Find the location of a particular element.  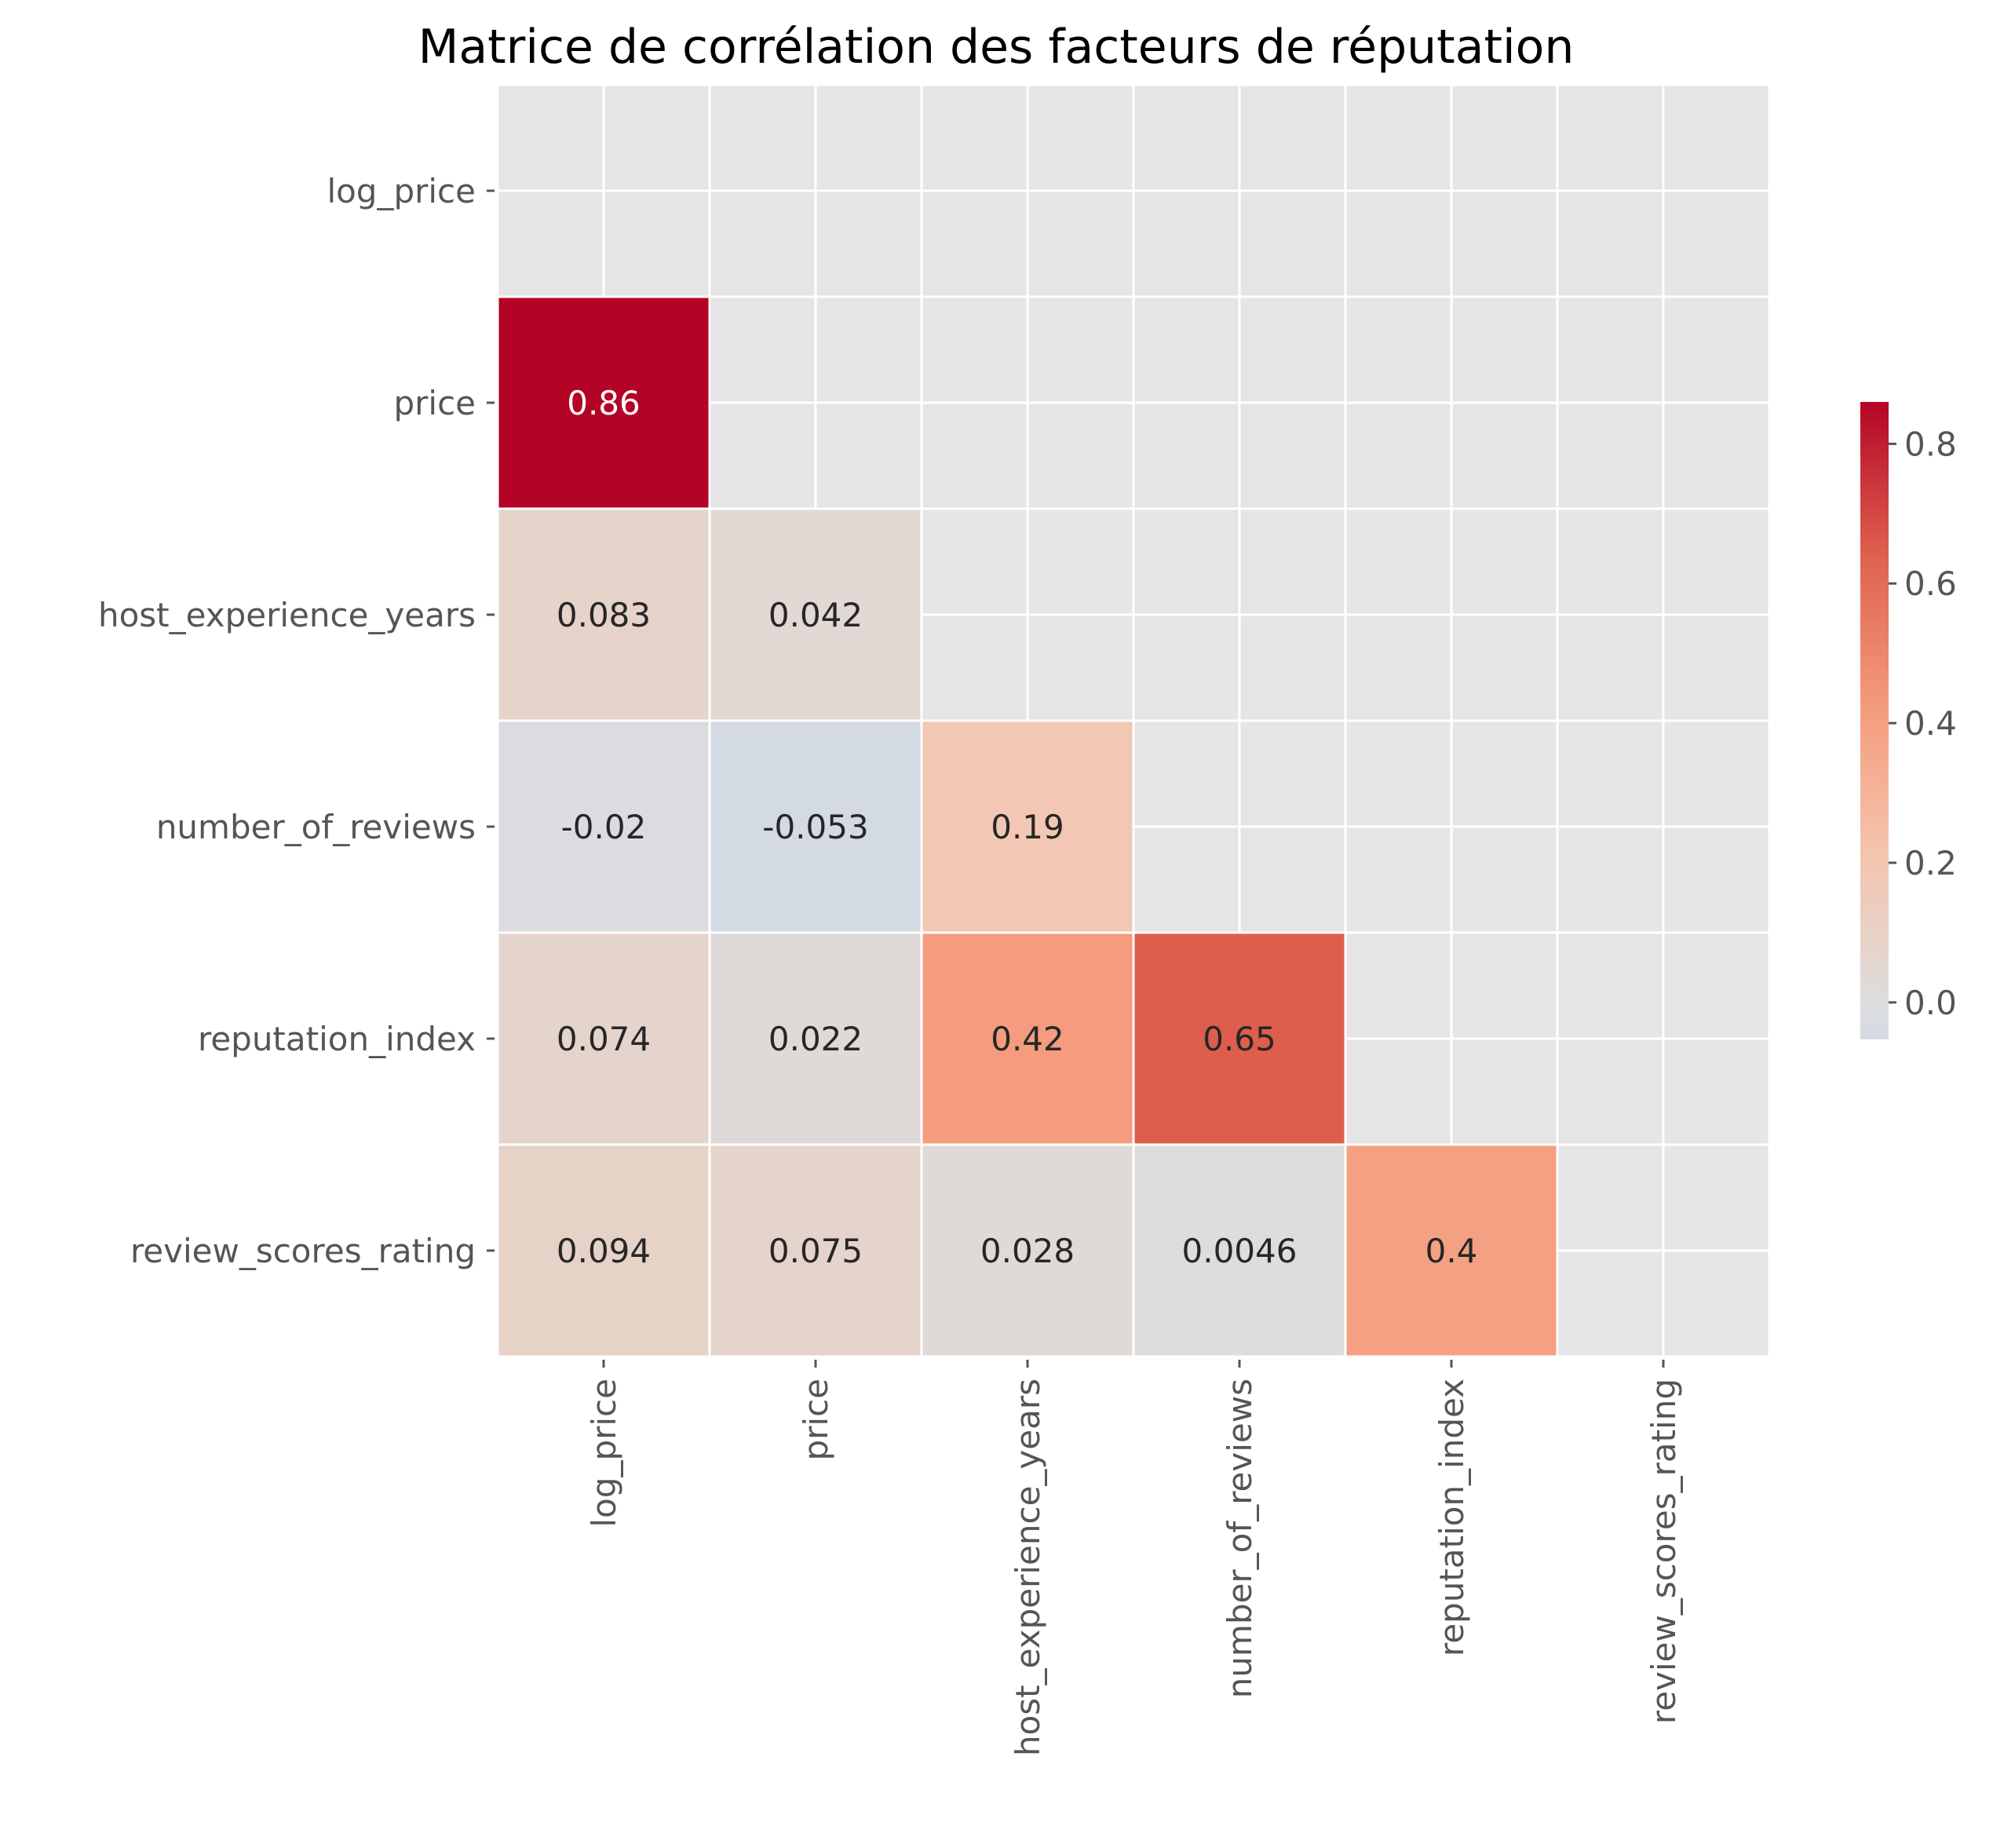

cell-value-label: 0.028 is located at coordinates (1027, 1251).